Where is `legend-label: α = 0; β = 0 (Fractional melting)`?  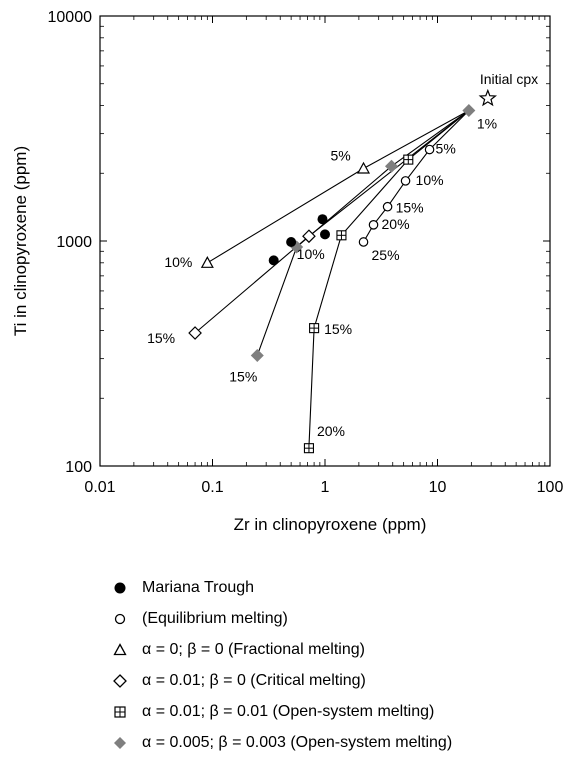
legend-label: α = 0; β = 0 (Fractional melting) is located at coordinates (253, 649).